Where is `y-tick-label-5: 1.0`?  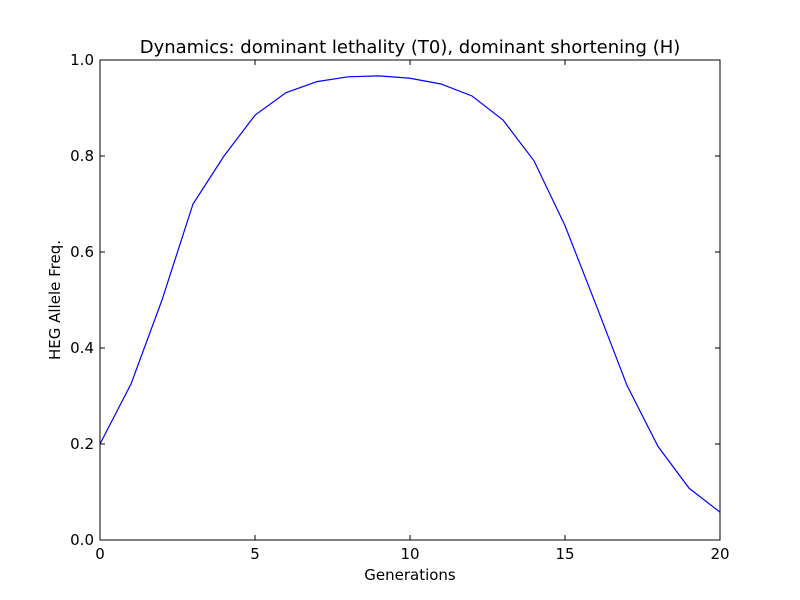 y-tick-label-5: 1.0 is located at coordinates (82, 60).